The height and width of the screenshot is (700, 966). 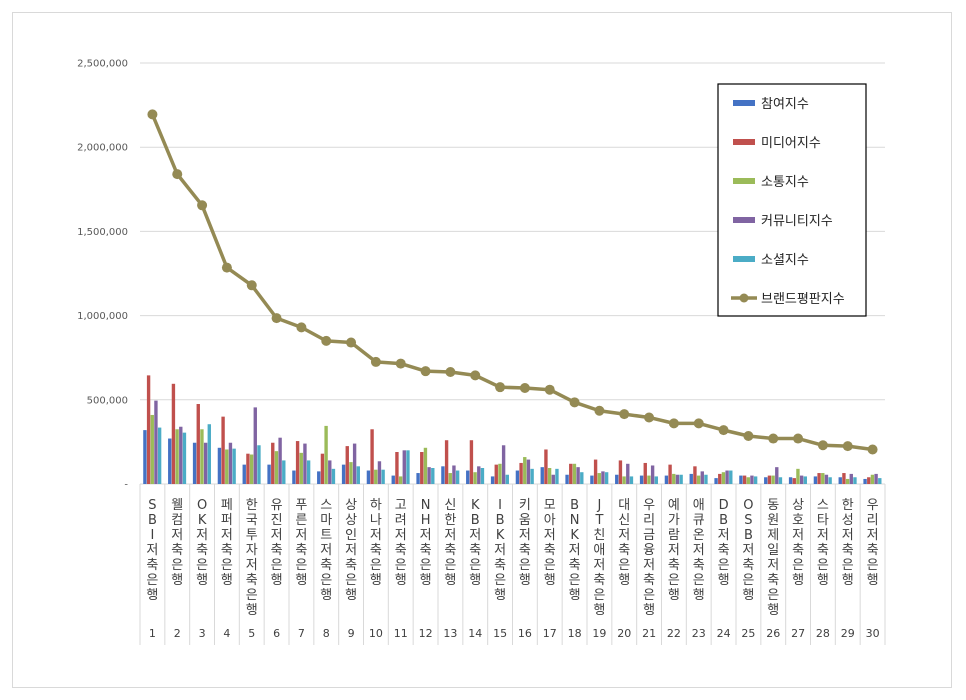 What do you see at coordinates (401, 633) in the screenshot?
I see `rank-label: 11` at bounding box center [401, 633].